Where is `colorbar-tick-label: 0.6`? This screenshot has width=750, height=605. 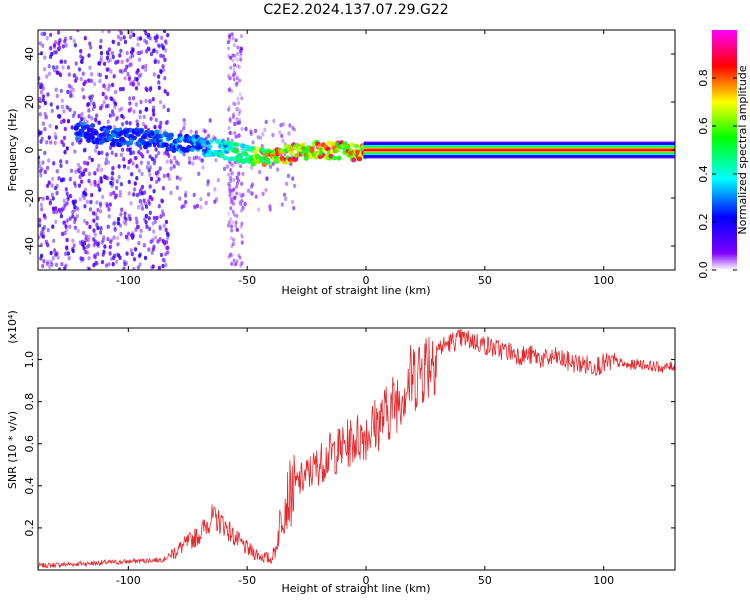
colorbar-tick-label: 0.6 is located at coordinates (703, 126).